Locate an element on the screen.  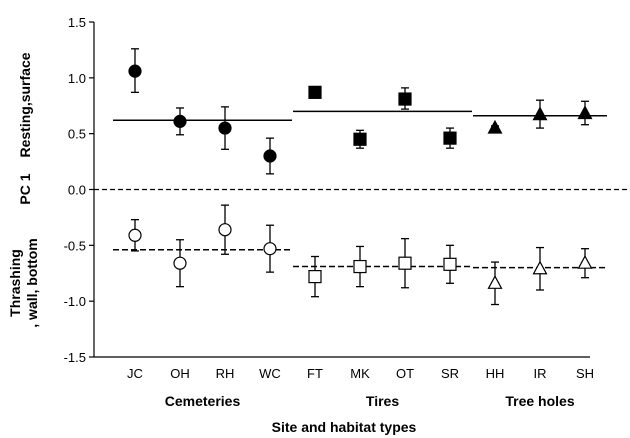
y-axis-title-middle: PC 1 is located at coordinates (25, 188).